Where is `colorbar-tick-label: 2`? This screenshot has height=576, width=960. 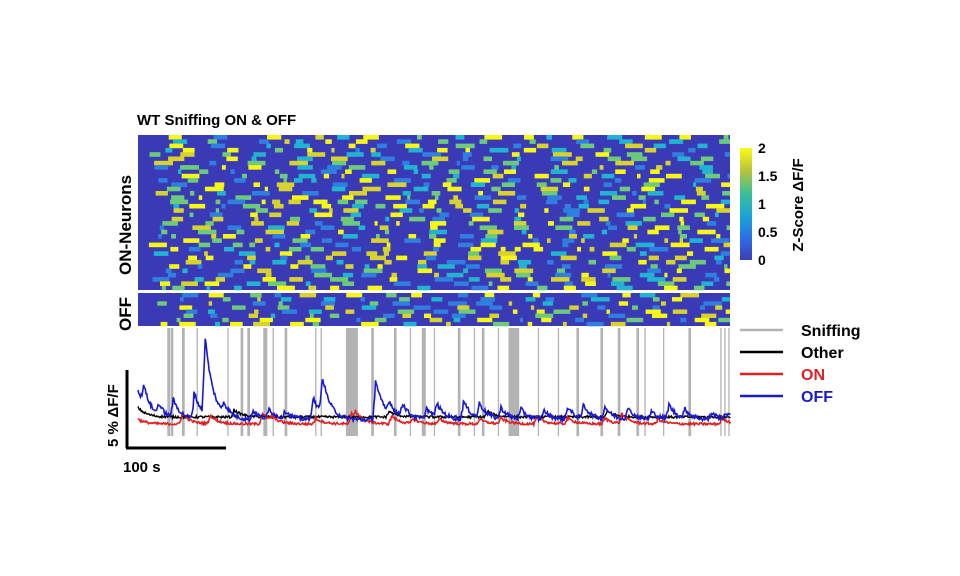 colorbar-tick-label: 2 is located at coordinates (762, 148).